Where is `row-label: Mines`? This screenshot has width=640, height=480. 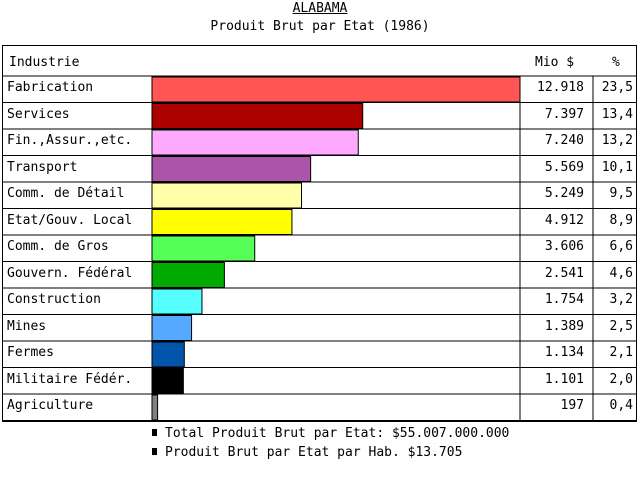
row-label: Mines is located at coordinates (27, 326).